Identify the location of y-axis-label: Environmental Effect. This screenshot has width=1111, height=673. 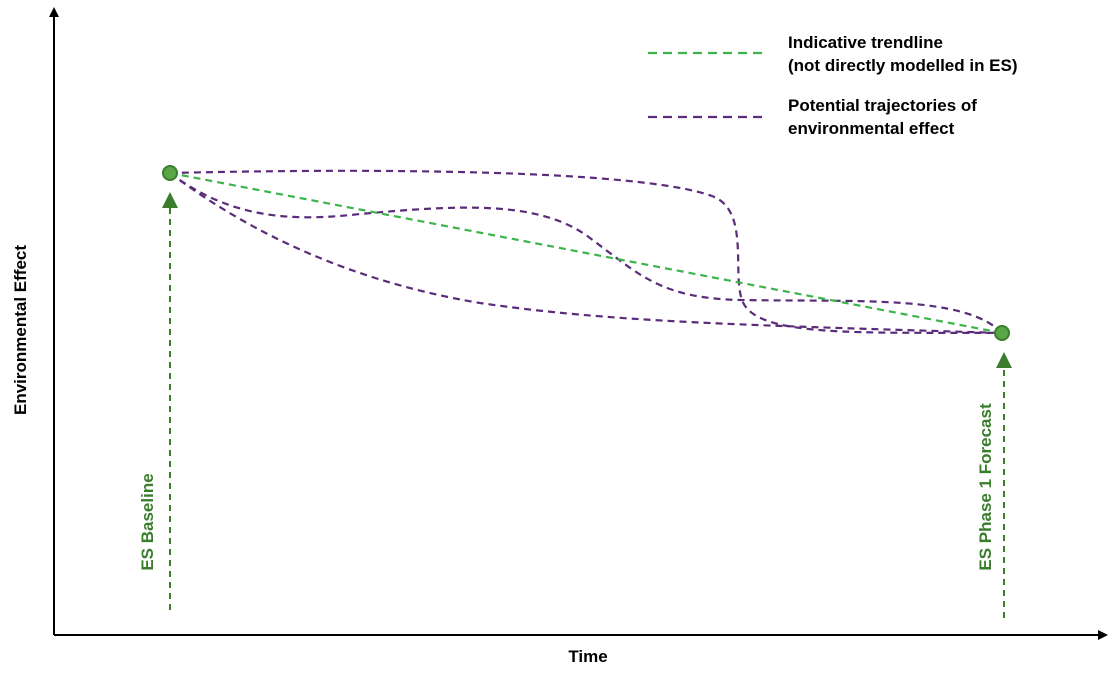
(20, 330).